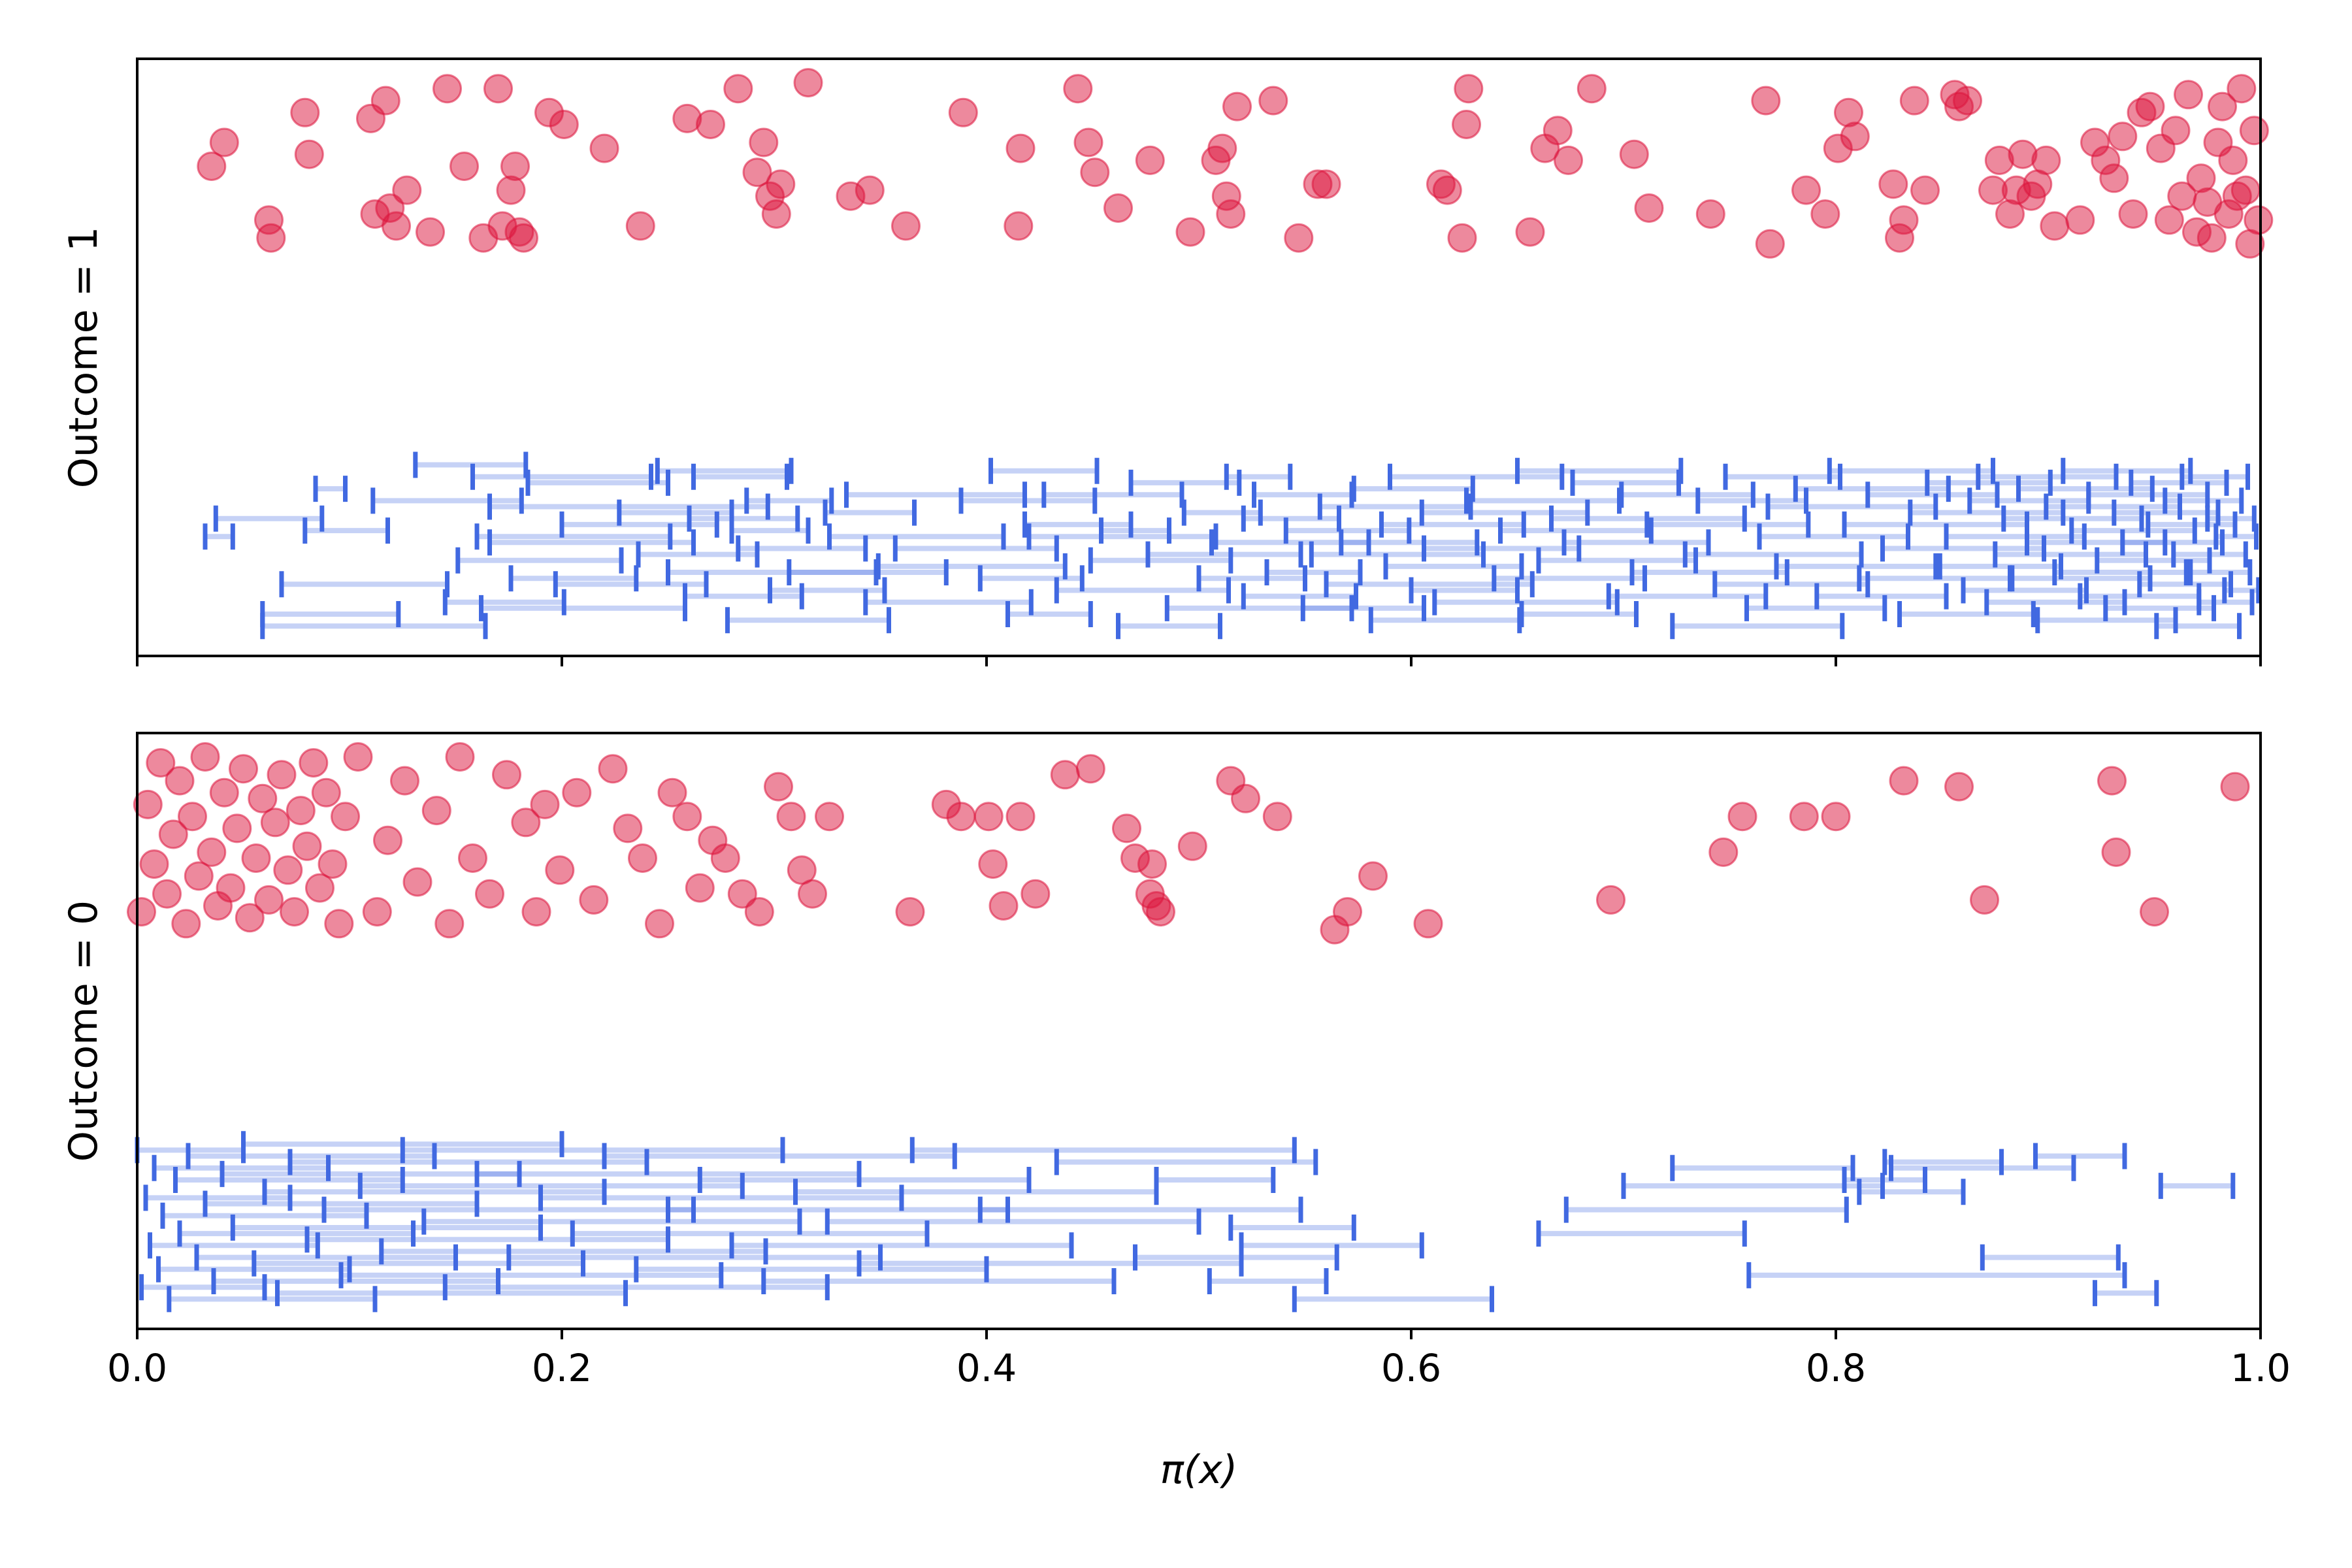 This screenshot has height=1568, width=2352. What do you see at coordinates (1199, 661) in the screenshot?
I see `top-x-ticks` at bounding box center [1199, 661].